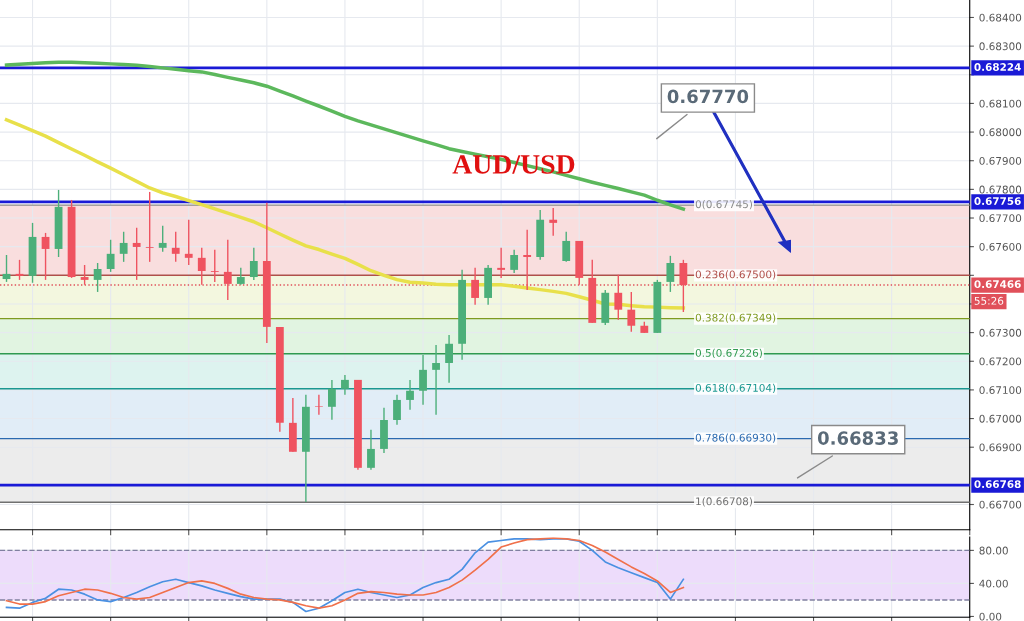  Describe the element at coordinates (990, 616) in the screenshot. I see `y-tick-label: 0.00` at that location.